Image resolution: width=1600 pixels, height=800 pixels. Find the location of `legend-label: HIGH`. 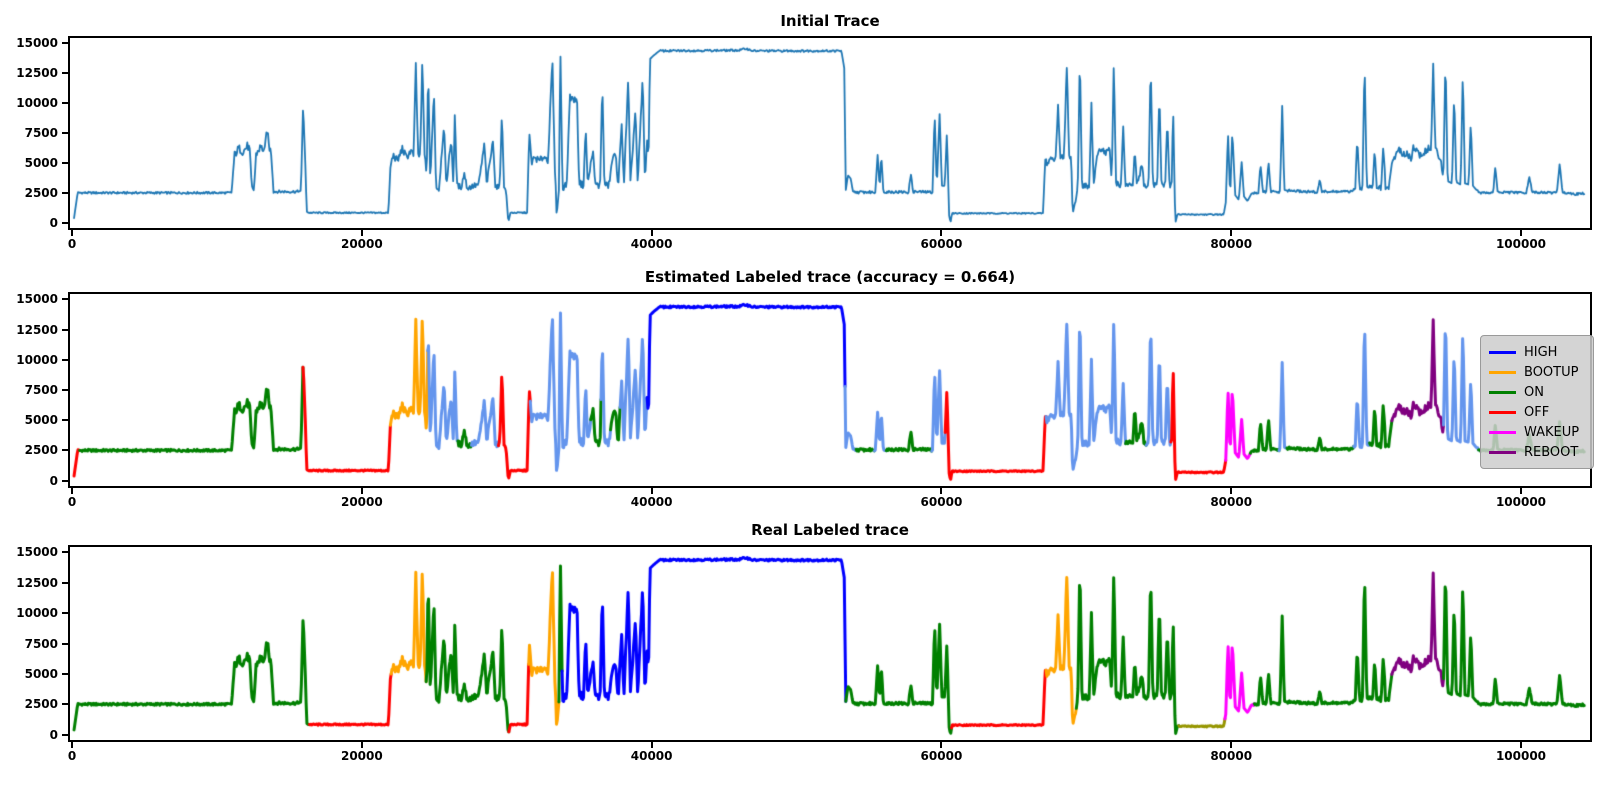

legend-label: HIGH is located at coordinates (1541, 352).